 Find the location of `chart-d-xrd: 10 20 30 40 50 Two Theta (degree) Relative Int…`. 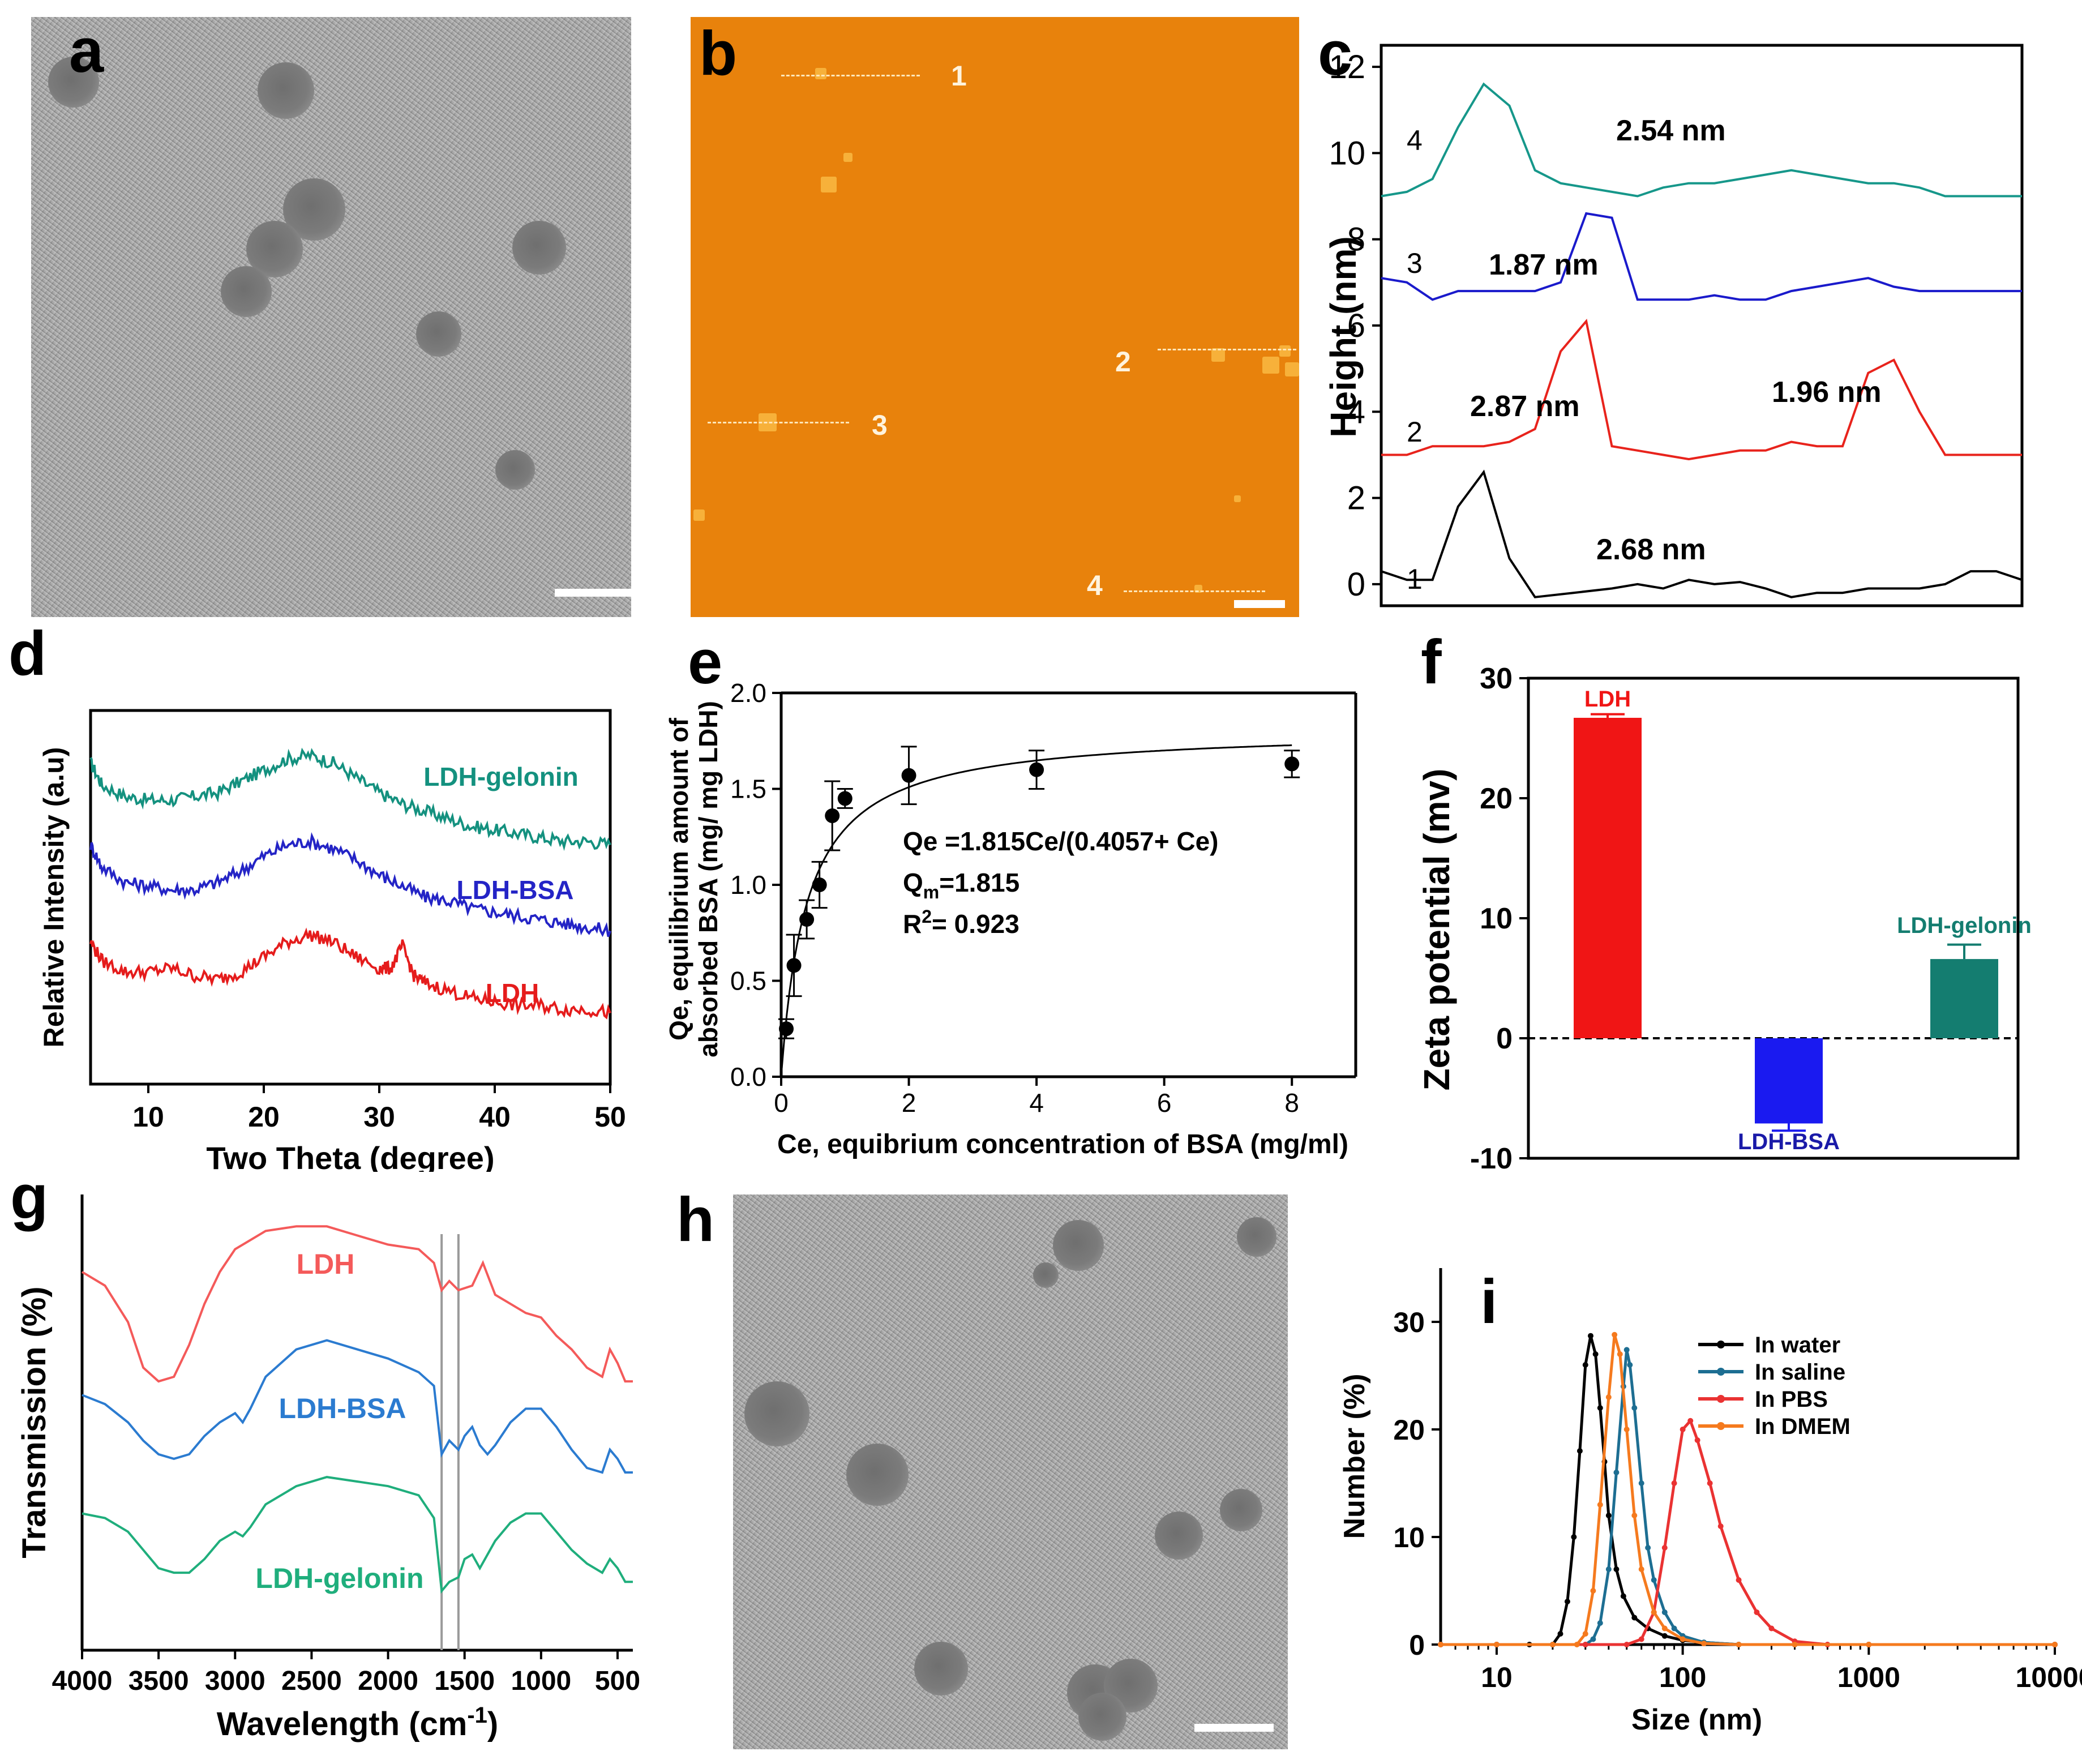

chart-d-xrd: 10 20 30 40 50 Two Theta (degree) Relative Int… is located at coordinates (332, 941).